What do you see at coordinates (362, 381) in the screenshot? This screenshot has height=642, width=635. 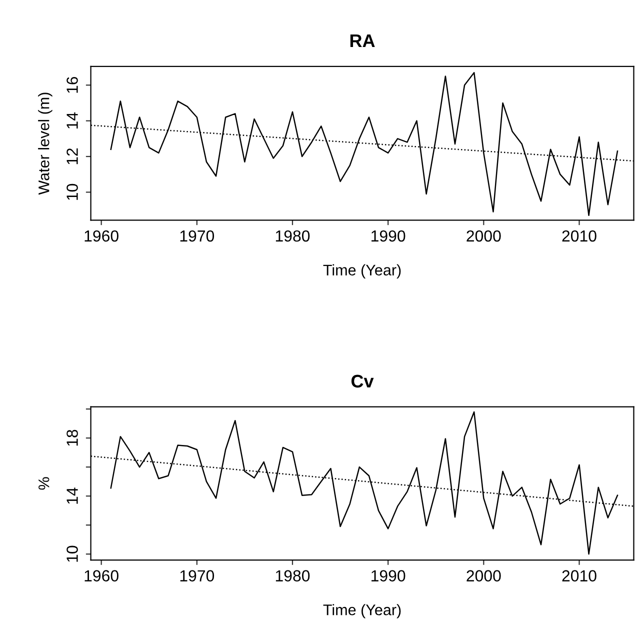 I see `chart-title: Cv` at bounding box center [362, 381].